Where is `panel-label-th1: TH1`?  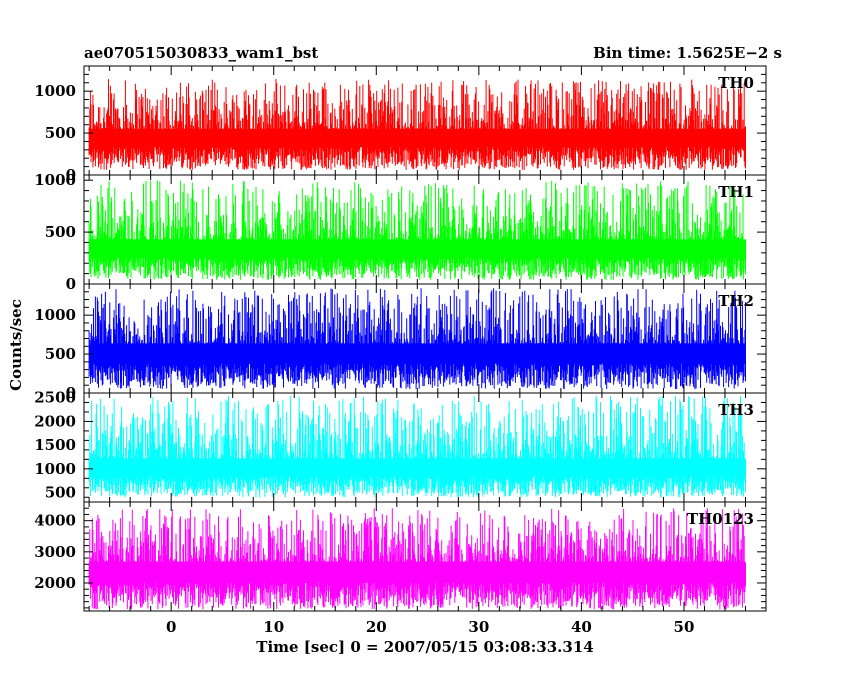
panel-label-th1: TH1 is located at coordinates (736, 192).